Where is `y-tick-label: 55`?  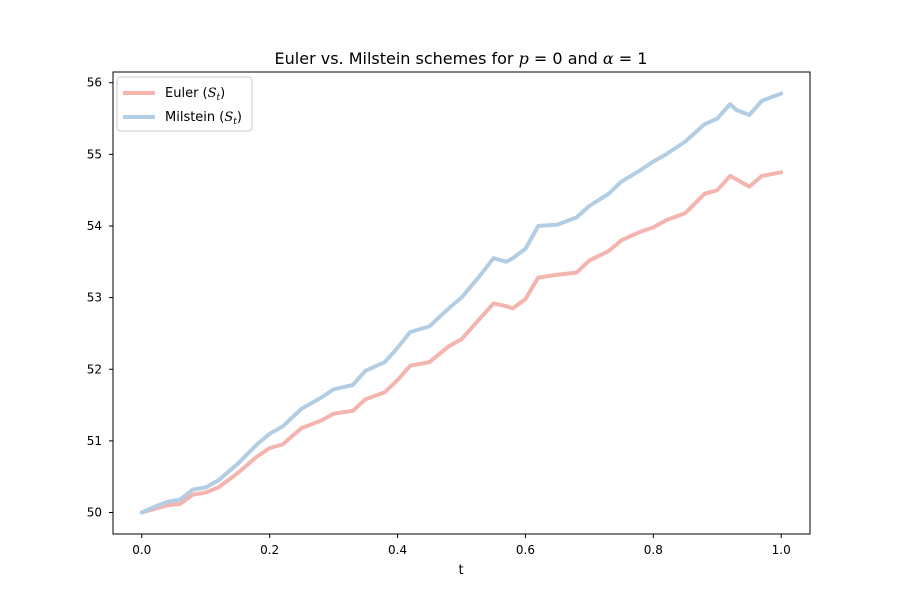 y-tick-label: 55 is located at coordinates (94, 154).